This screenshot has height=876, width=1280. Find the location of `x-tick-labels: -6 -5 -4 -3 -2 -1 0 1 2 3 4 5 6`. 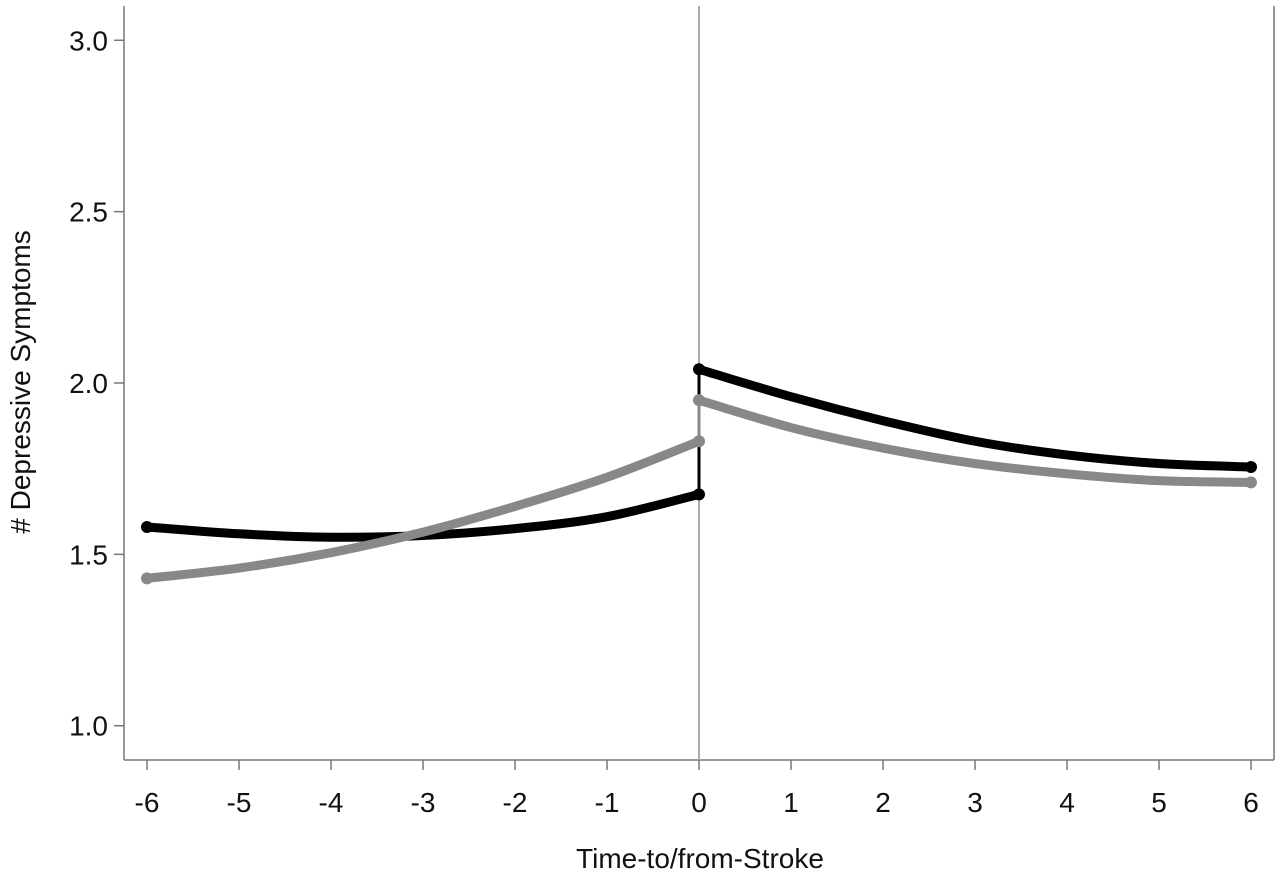

x-tick-labels: -6 -5 -4 -3 -2 -1 0 1 2 3 4 5 6 is located at coordinates (697, 802).